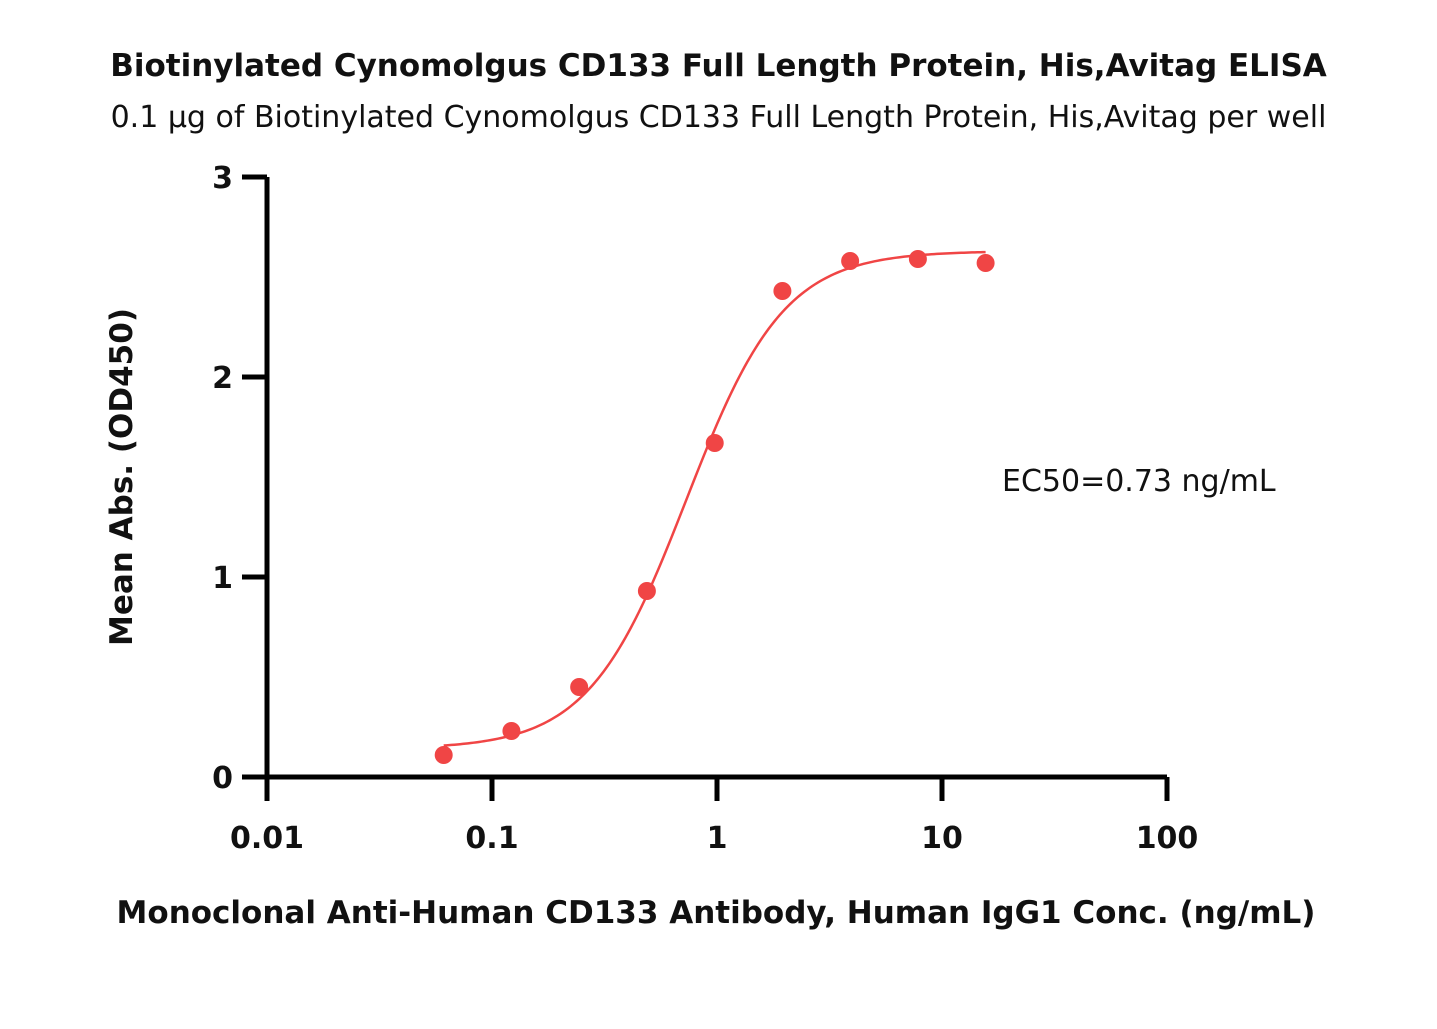 This screenshot has height=1029, width=1437. What do you see at coordinates (222, 778) in the screenshot?
I see `y-tick-label: 0` at bounding box center [222, 778].